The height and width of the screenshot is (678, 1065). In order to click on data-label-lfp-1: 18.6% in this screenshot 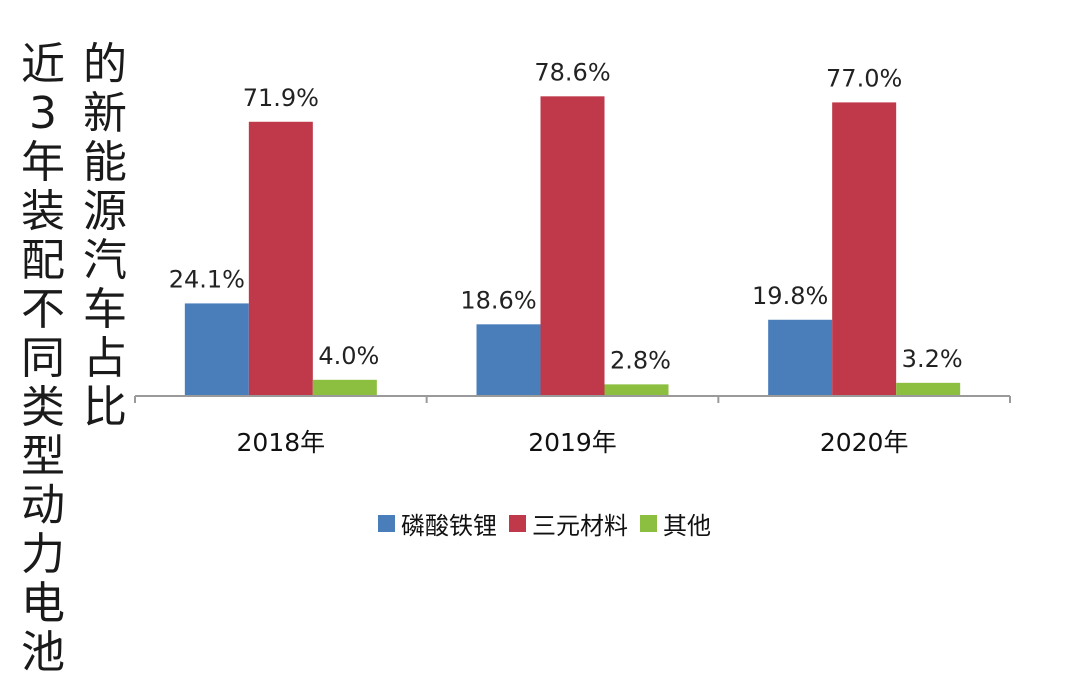, I will do `click(498, 300)`.